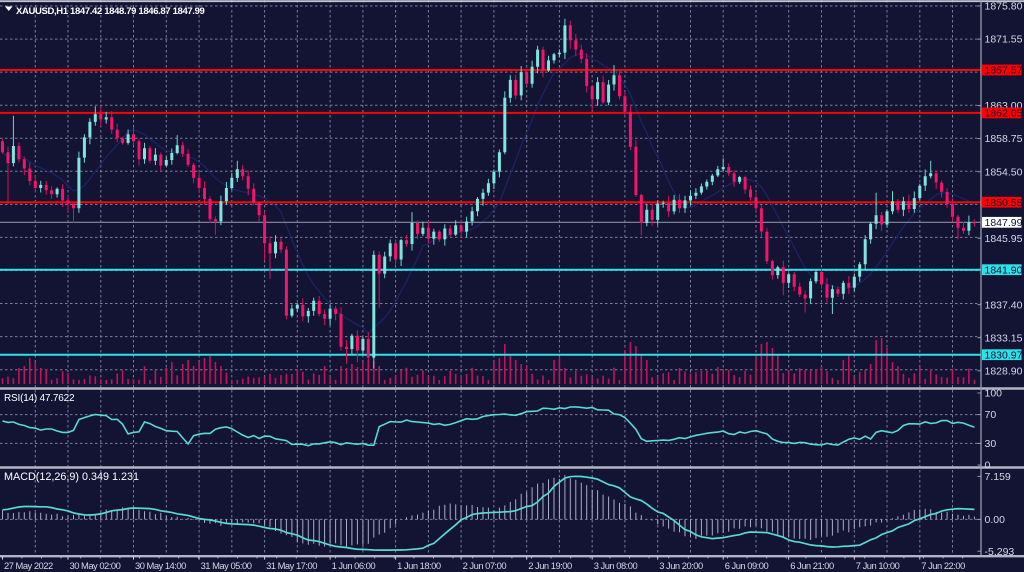 The height and width of the screenshot is (572, 1024). Describe the element at coordinates (226, 565) in the screenshot. I see `svg-text: 31 May 05:00` at that location.